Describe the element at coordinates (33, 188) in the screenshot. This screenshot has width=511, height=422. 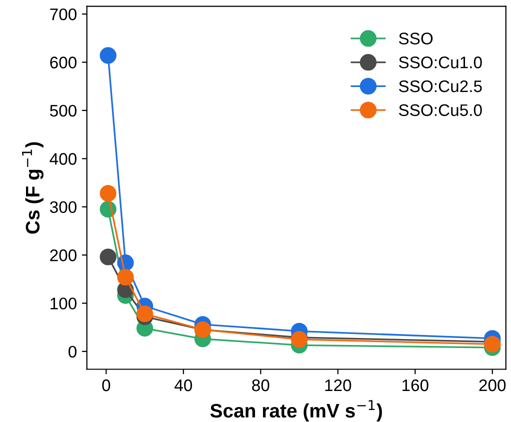
I see `y-axis-title: Cs (F g$^{−1}$)` at that location.